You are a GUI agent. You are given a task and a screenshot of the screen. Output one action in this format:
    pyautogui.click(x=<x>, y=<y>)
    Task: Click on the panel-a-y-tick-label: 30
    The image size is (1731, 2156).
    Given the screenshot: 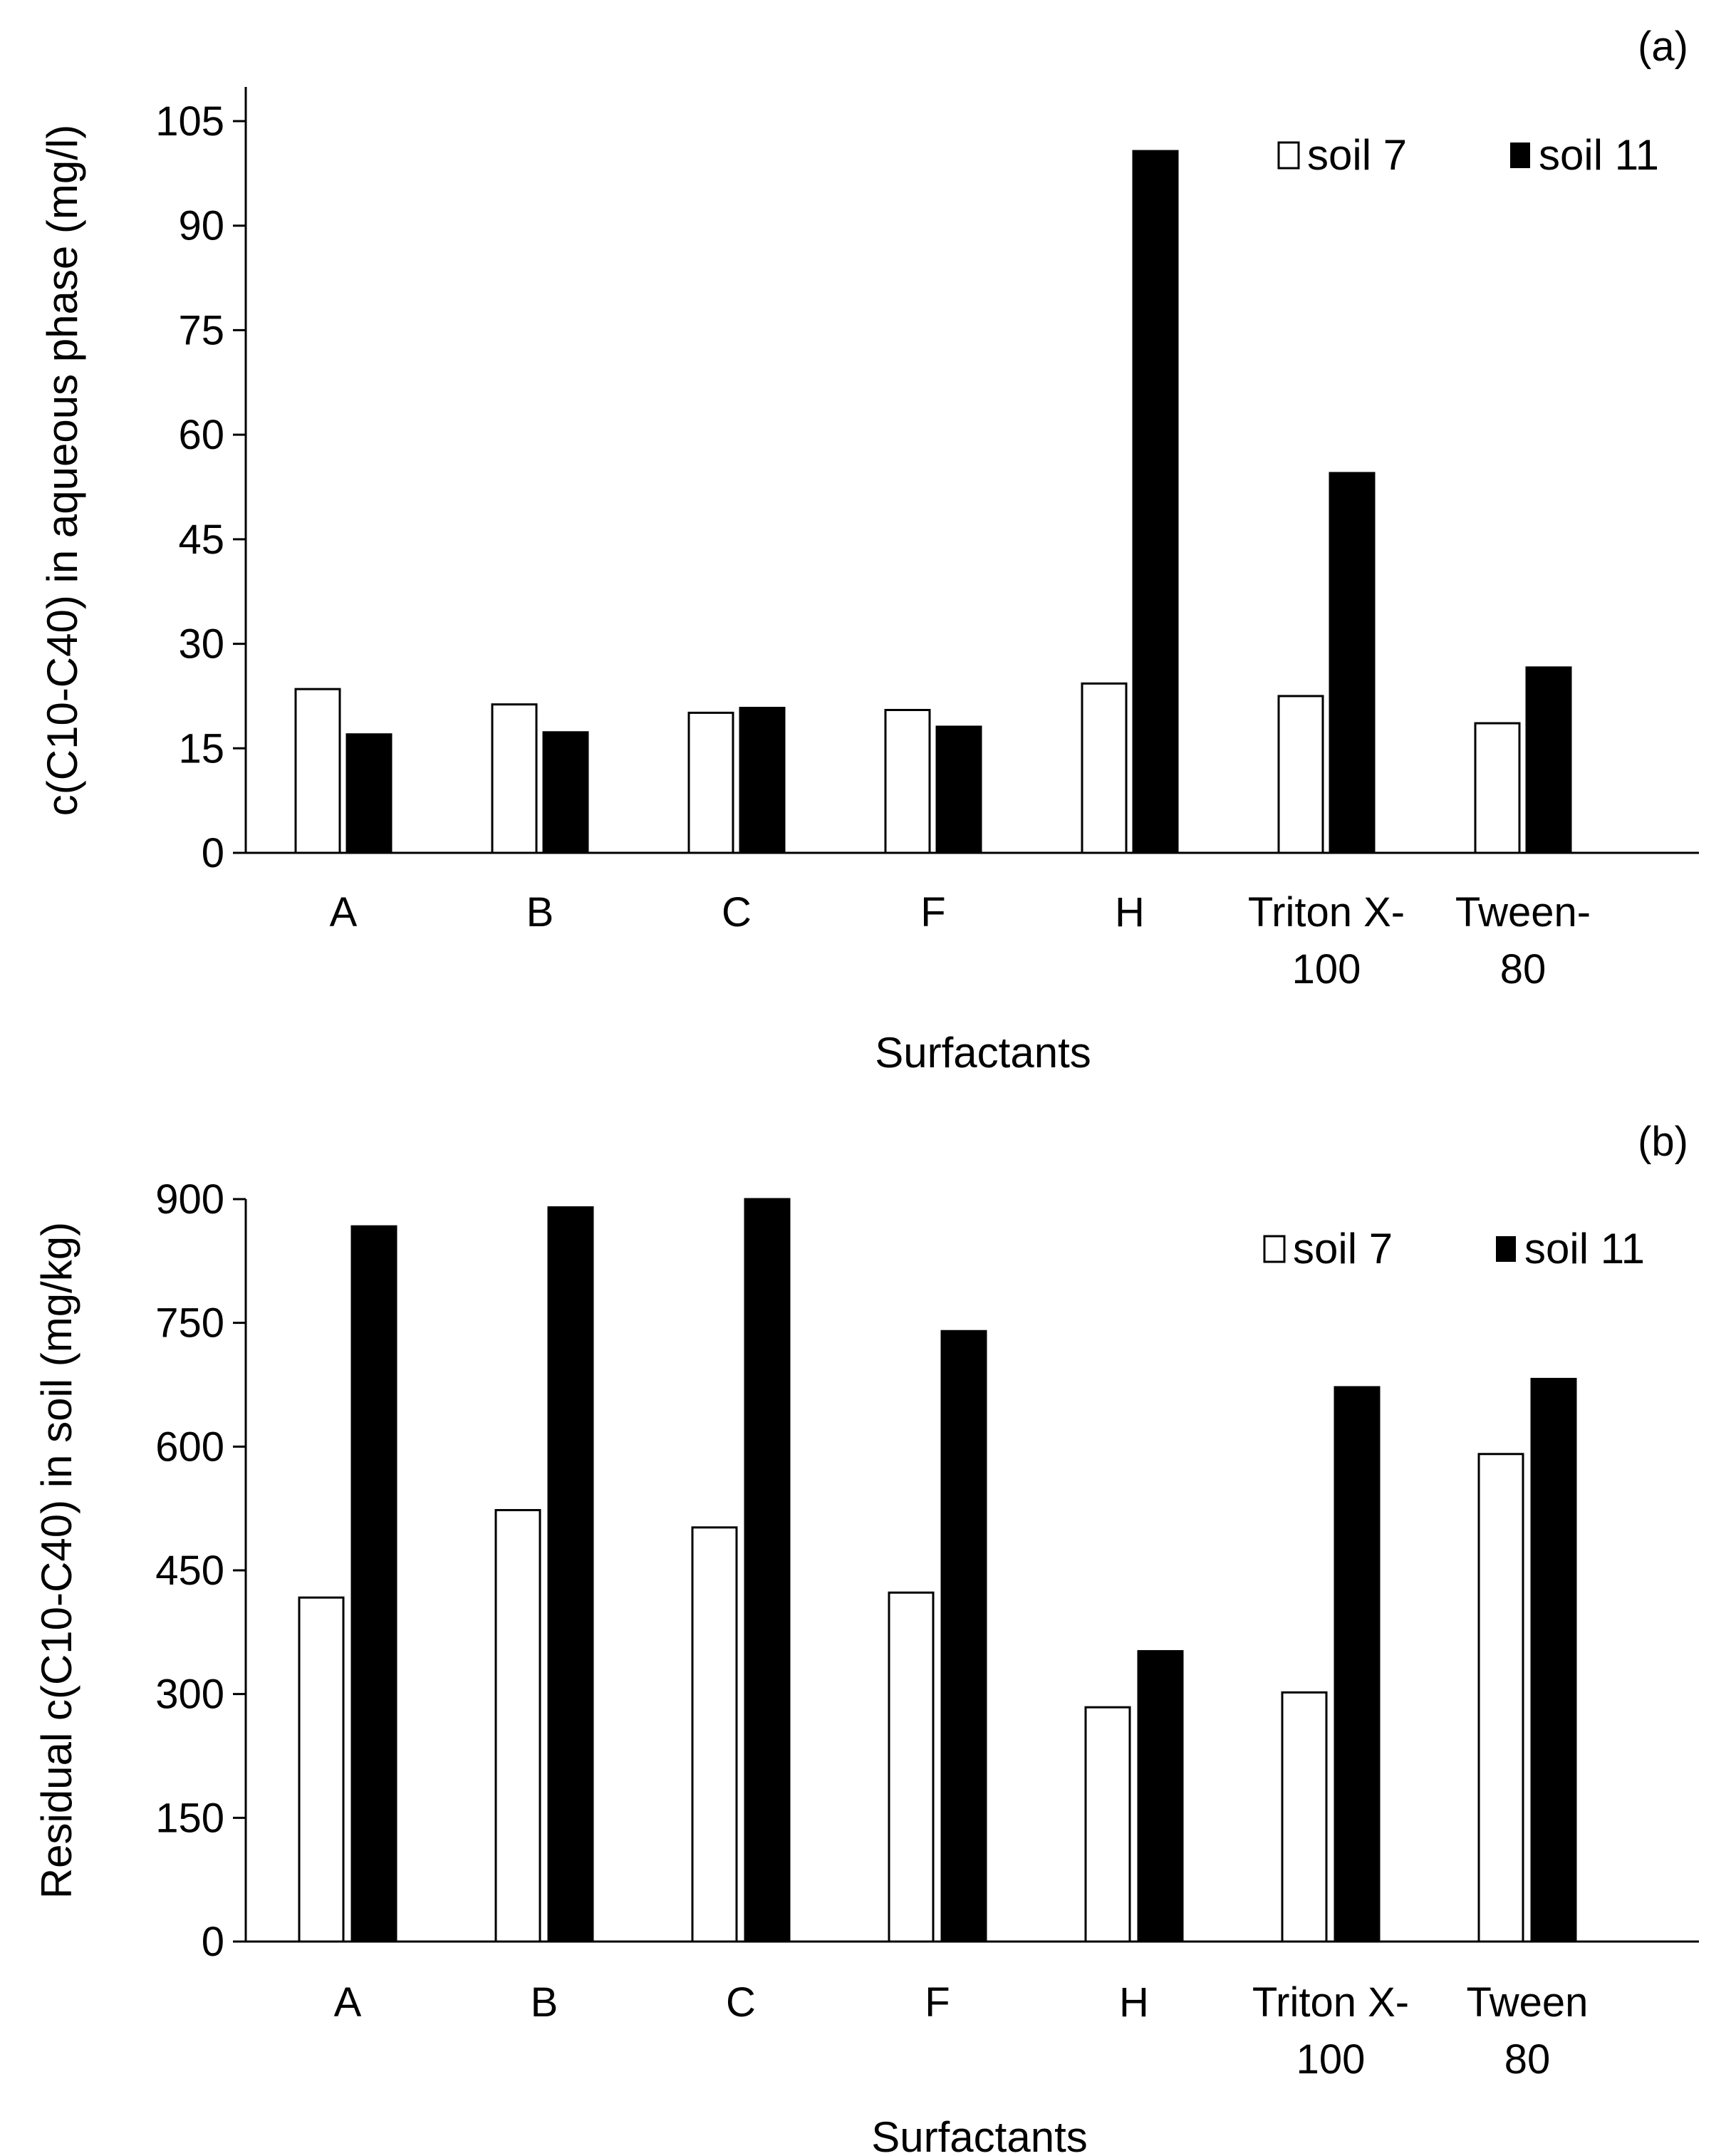 What is the action you would take?
    pyautogui.click(x=201, y=644)
    